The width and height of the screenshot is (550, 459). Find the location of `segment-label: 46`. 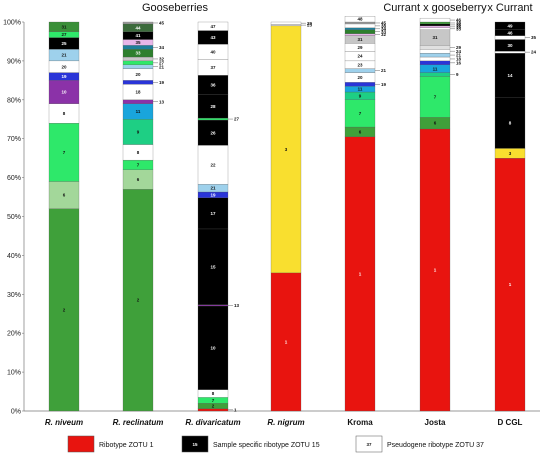

segment-label: 46 is located at coordinates (510, 32).